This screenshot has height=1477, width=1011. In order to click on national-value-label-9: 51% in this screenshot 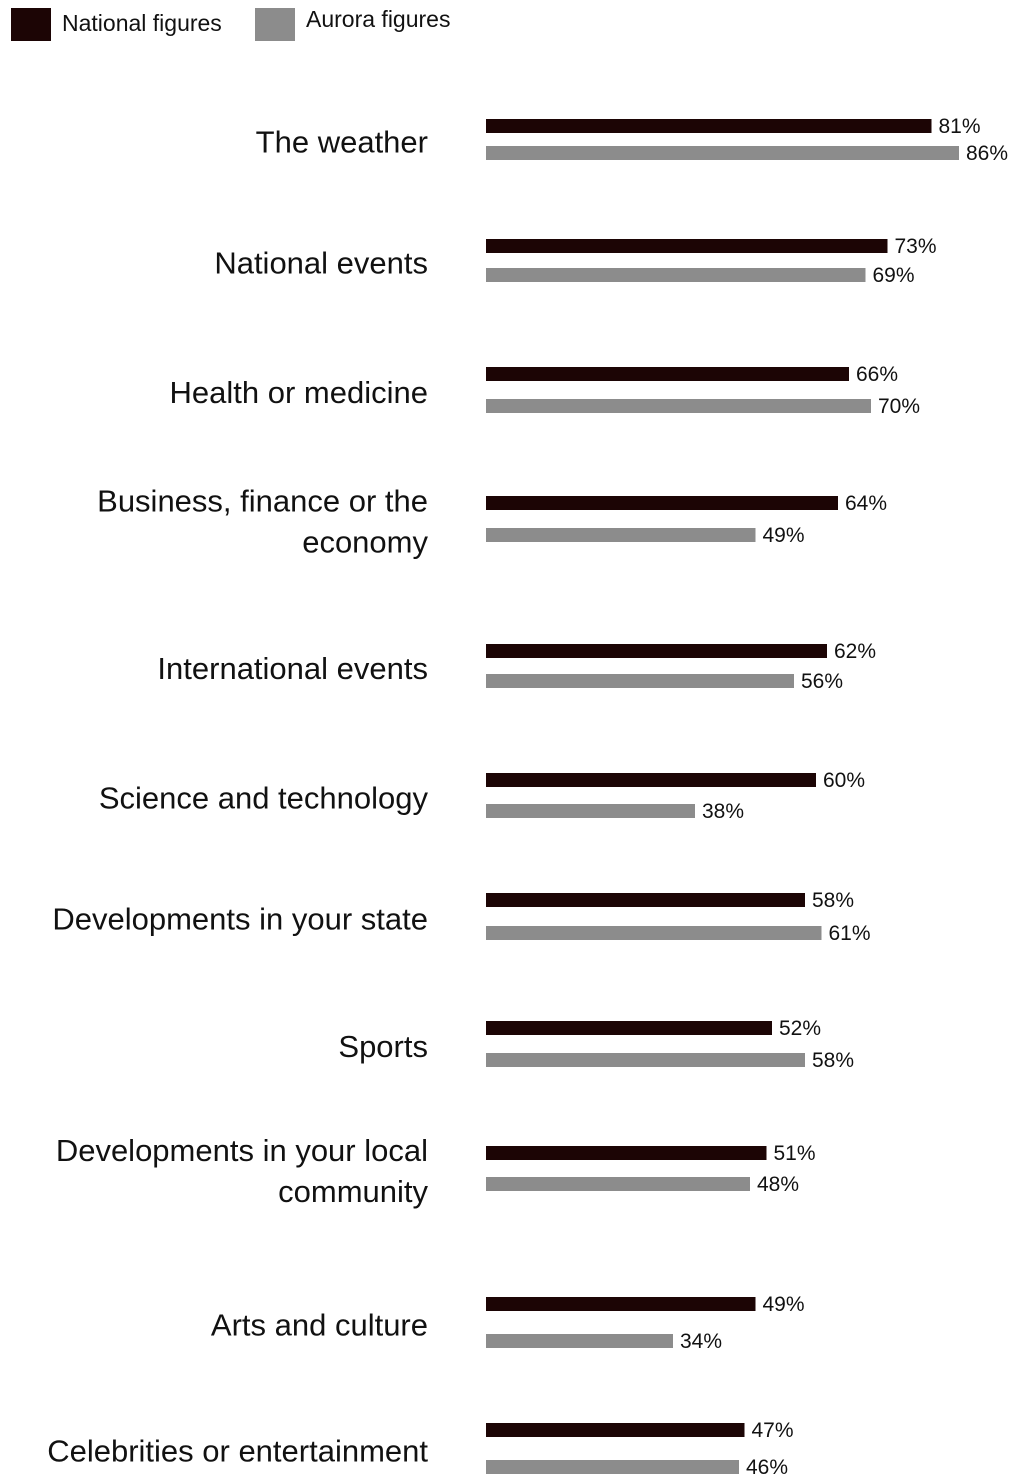, I will do `click(795, 1153)`.